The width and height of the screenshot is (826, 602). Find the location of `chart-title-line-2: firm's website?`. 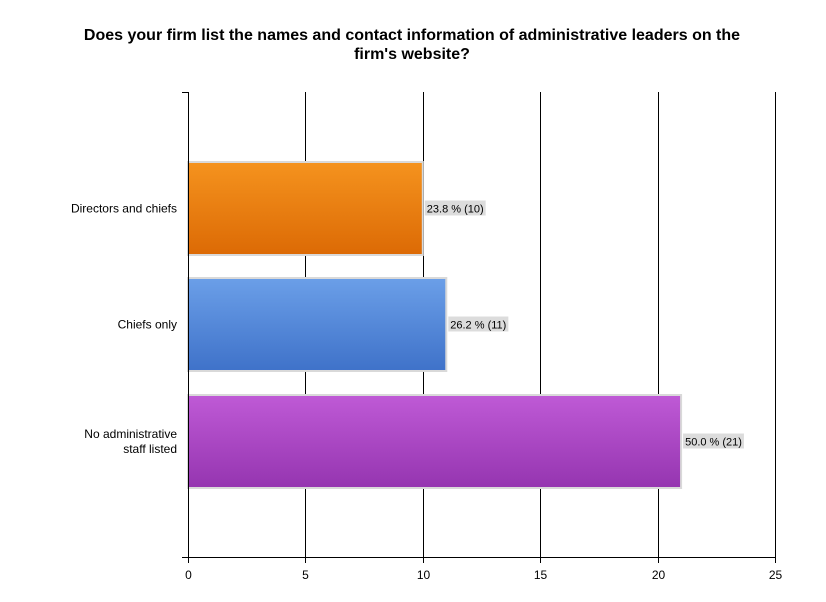

chart-title-line-2: firm's website? is located at coordinates (412, 54).